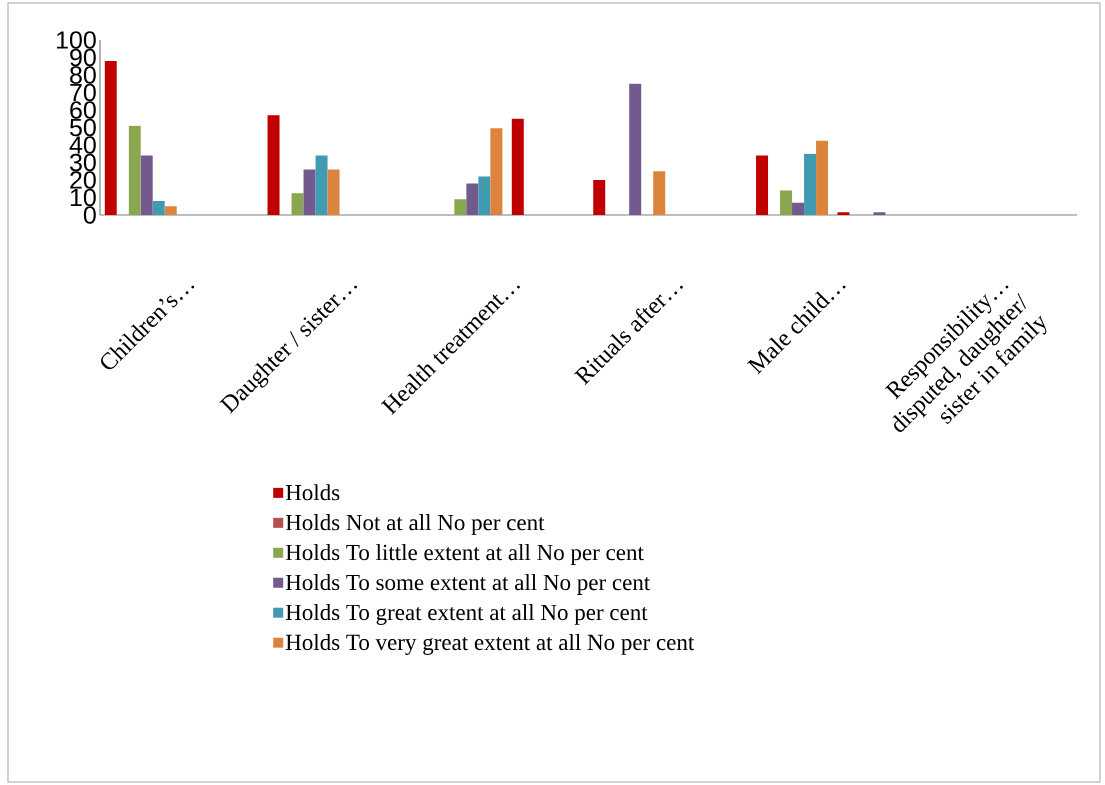  I want to click on y-tick-label: 30, so click(82, 162).